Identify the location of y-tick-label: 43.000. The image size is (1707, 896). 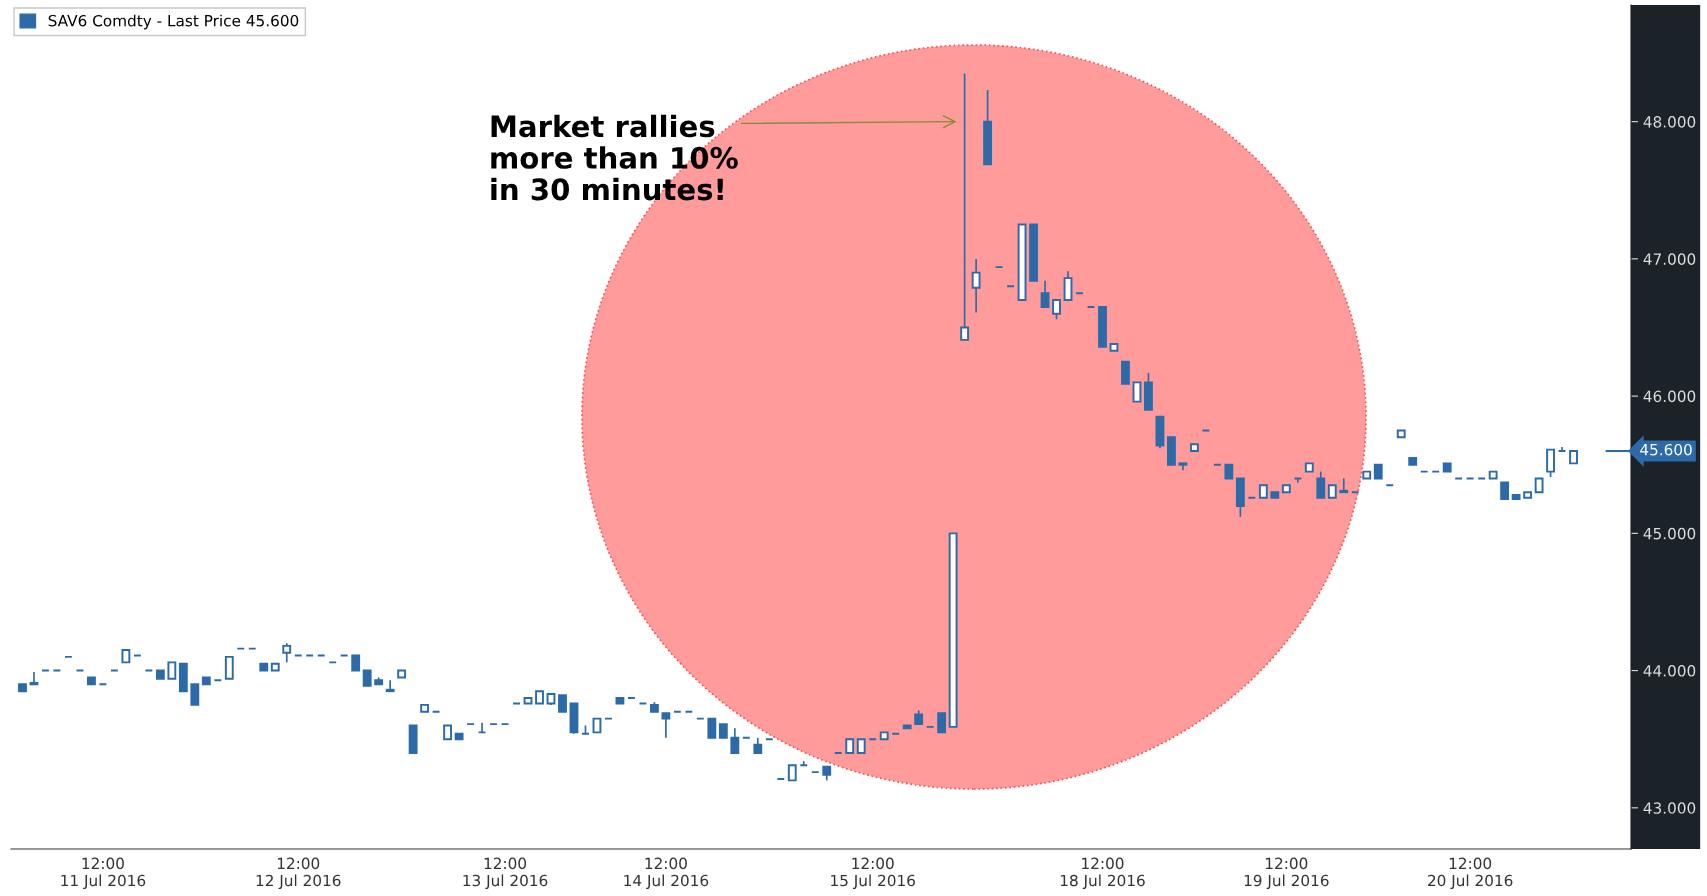
(1669, 808).